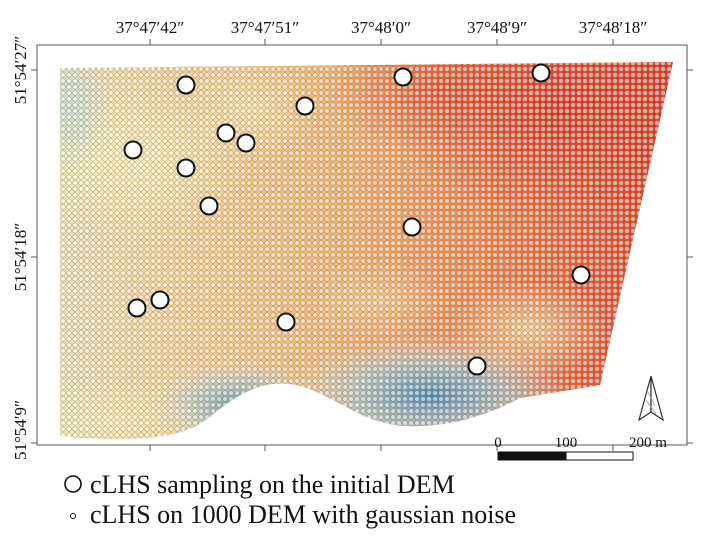 The width and height of the screenshot is (714, 548). I want to click on latitude-labels: 51°54′27″ 51°54′18″ 51°54′9″, so click(20, 248).